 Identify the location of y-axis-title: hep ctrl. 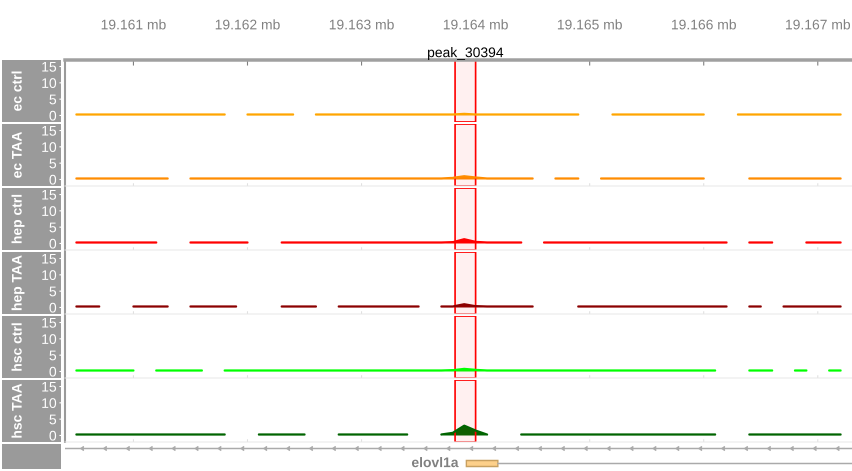
(18, 219).